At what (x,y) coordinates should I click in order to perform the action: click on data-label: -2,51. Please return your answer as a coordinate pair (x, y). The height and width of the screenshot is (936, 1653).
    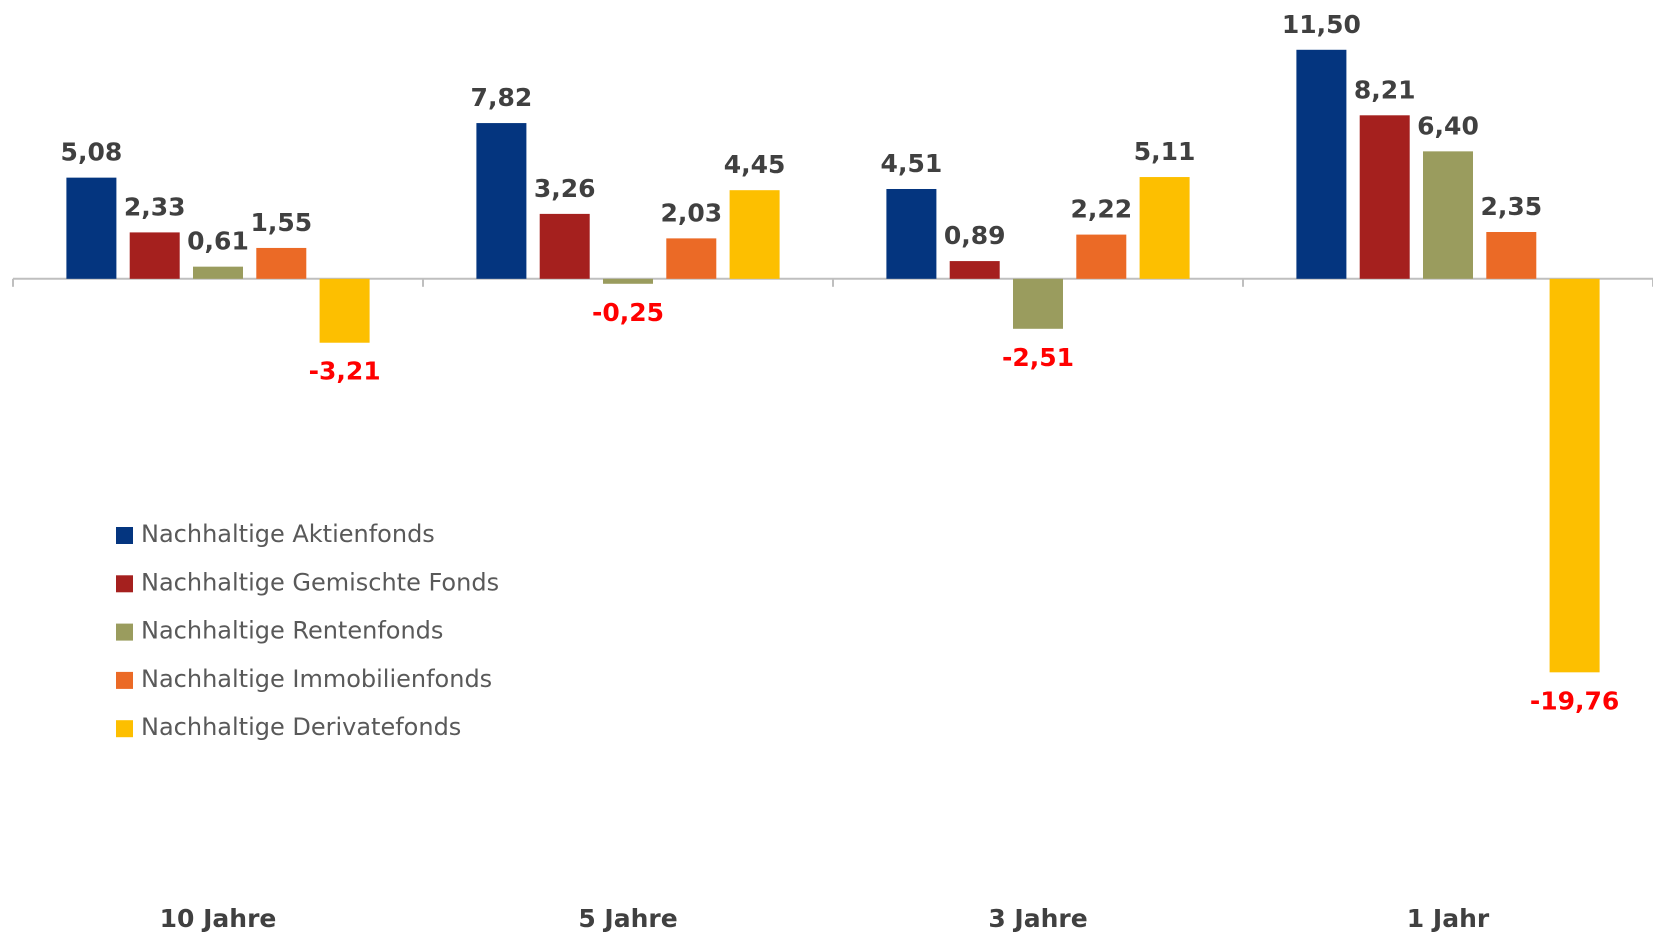
    Looking at the image, I should click on (1038, 357).